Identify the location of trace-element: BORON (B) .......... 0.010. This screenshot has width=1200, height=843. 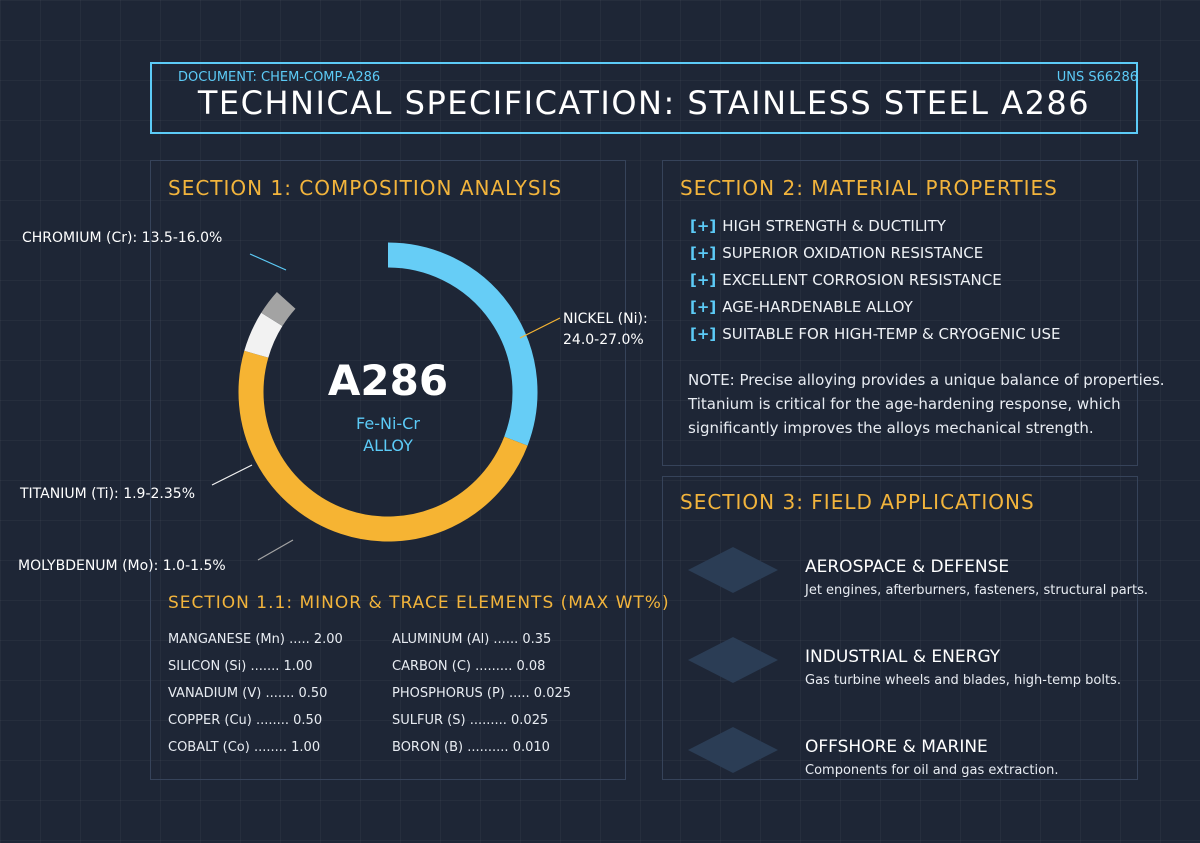
(471, 747).